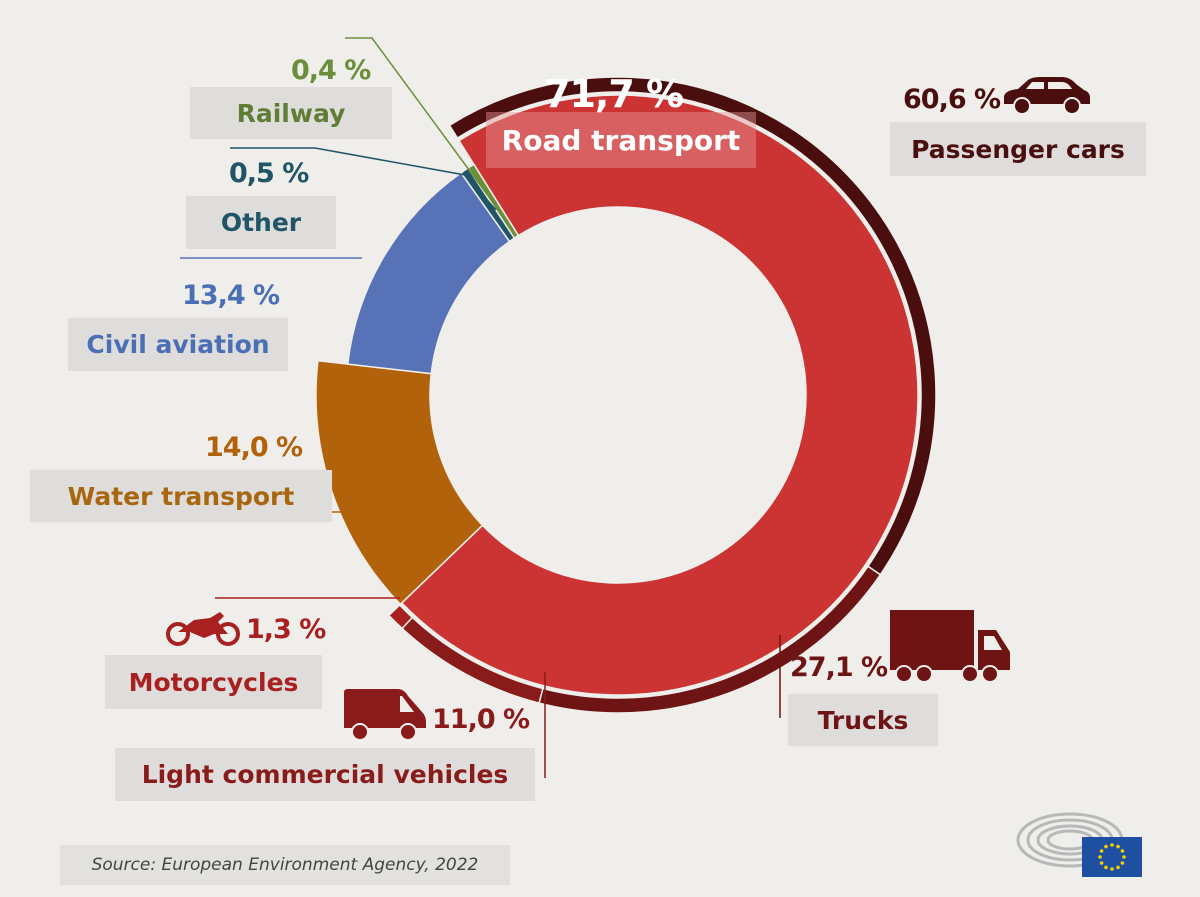  What do you see at coordinates (325, 774) in the screenshot?
I see `lcv-label: Light commercial vehicles` at bounding box center [325, 774].